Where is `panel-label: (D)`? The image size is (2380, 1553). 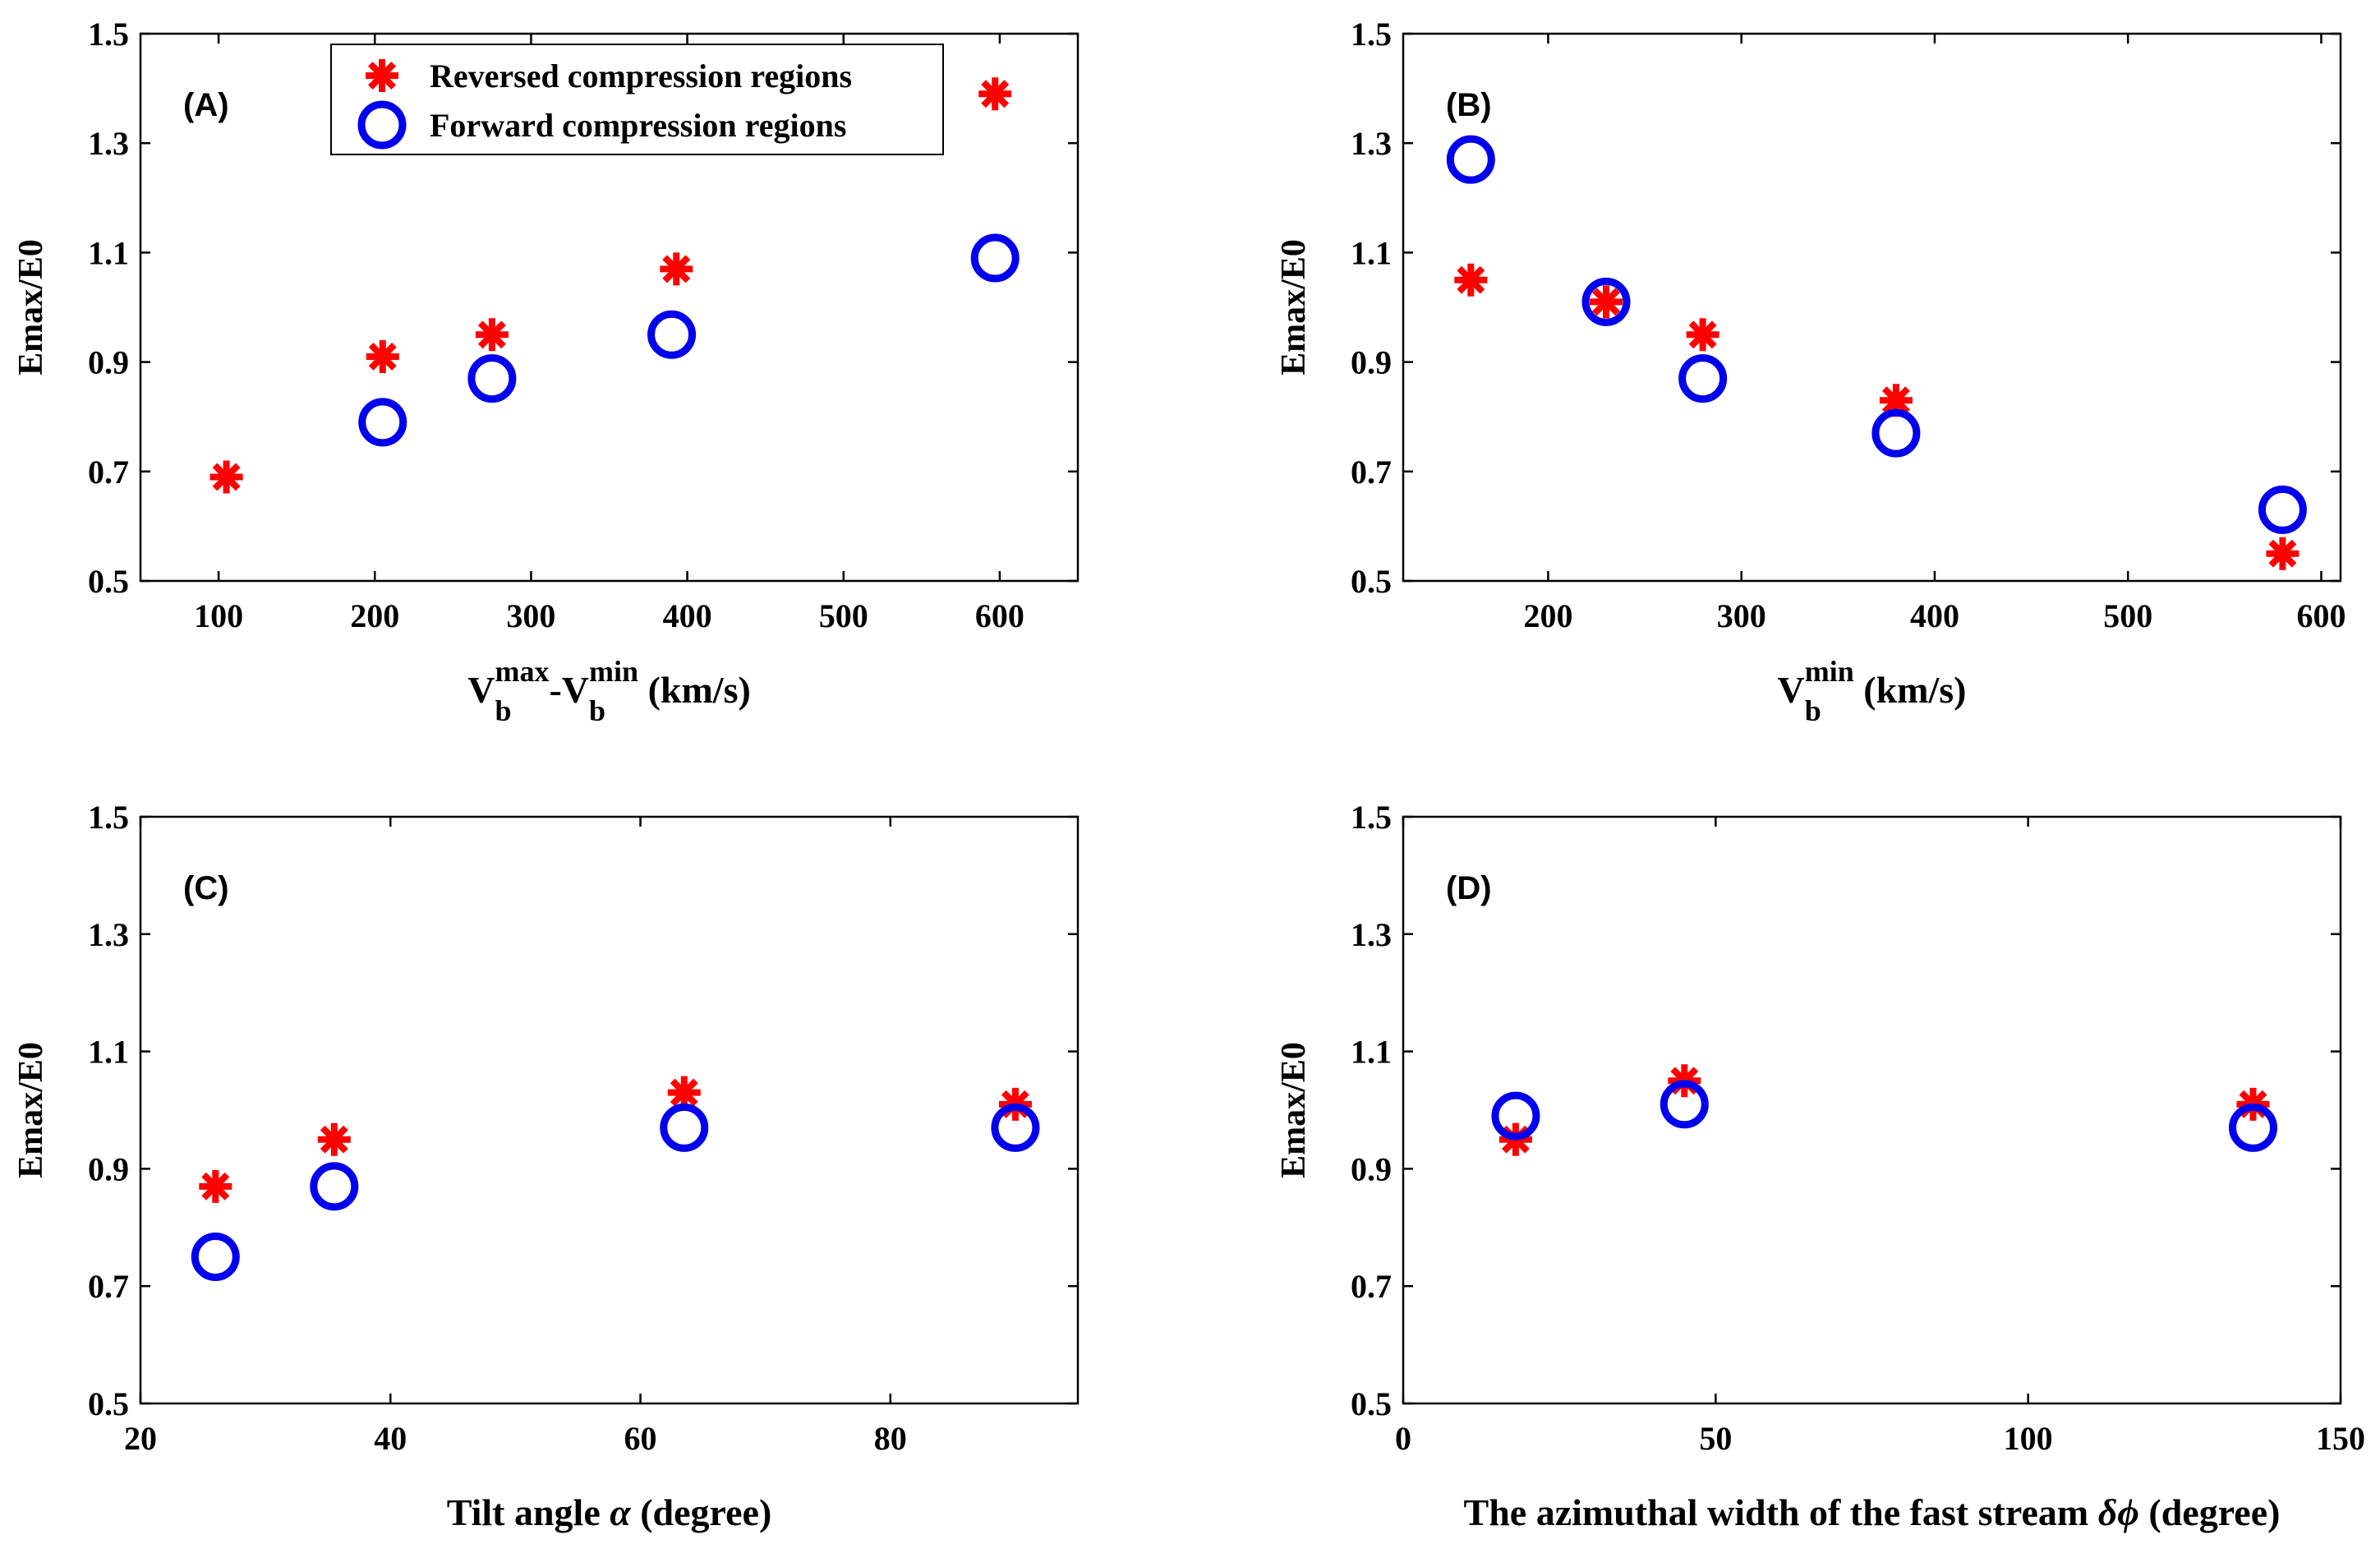 panel-label: (D) is located at coordinates (1469, 888).